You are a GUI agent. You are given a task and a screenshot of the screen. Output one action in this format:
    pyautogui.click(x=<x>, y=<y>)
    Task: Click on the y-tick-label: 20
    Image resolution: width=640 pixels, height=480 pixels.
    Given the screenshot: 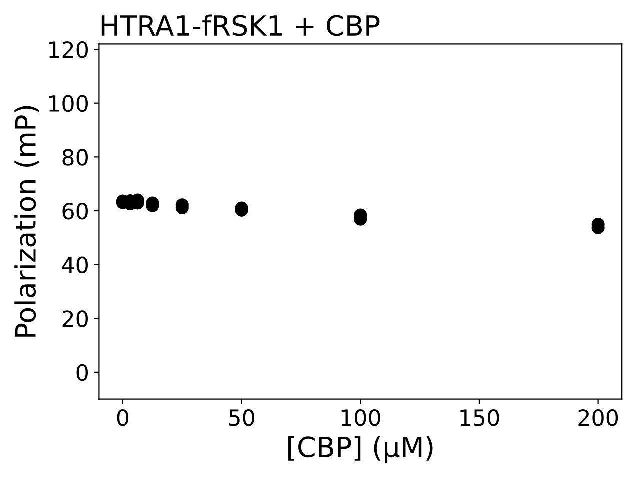 What is the action you would take?
    pyautogui.click(x=75, y=319)
    